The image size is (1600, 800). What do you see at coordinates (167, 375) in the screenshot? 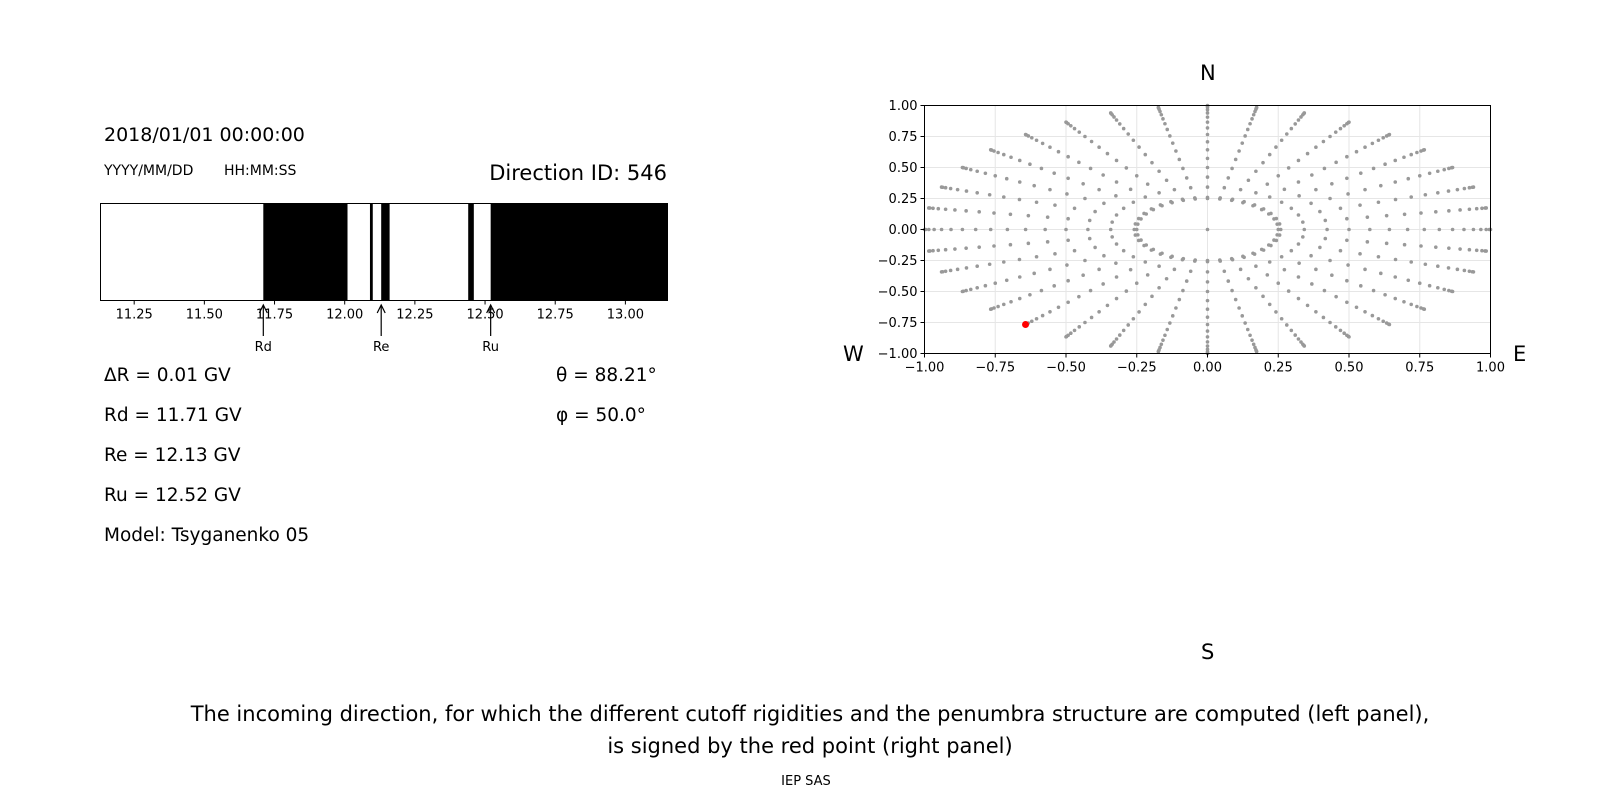
I see `delta-r-value: ΔR = 0.01 GV` at bounding box center [167, 375].